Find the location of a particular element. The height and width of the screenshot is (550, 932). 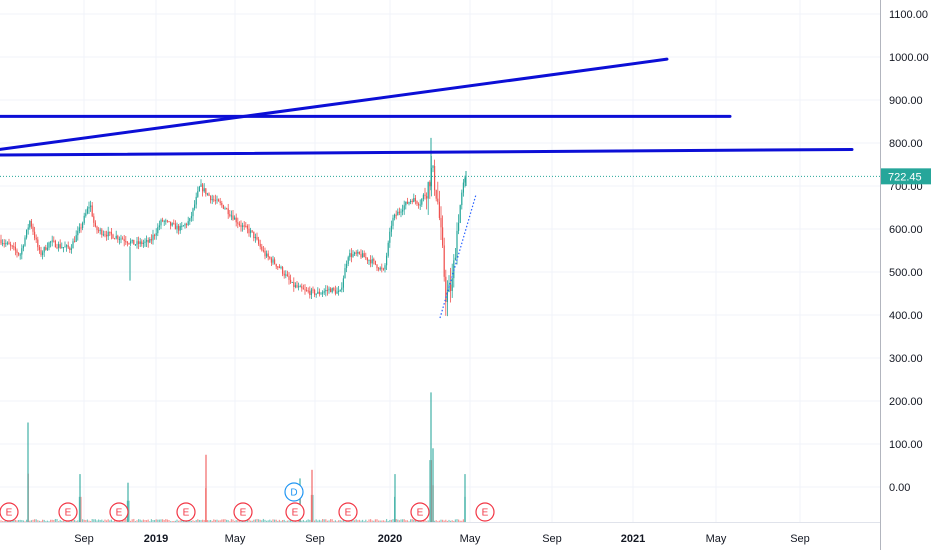

dividend-marker: D is located at coordinates (294, 492).